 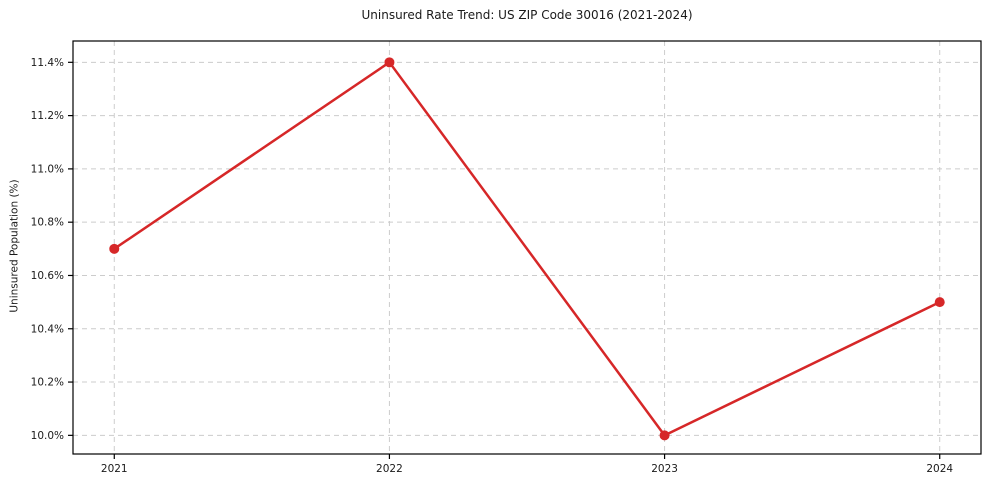 I want to click on y-tick-label: 11.0%, so click(x=47, y=169).